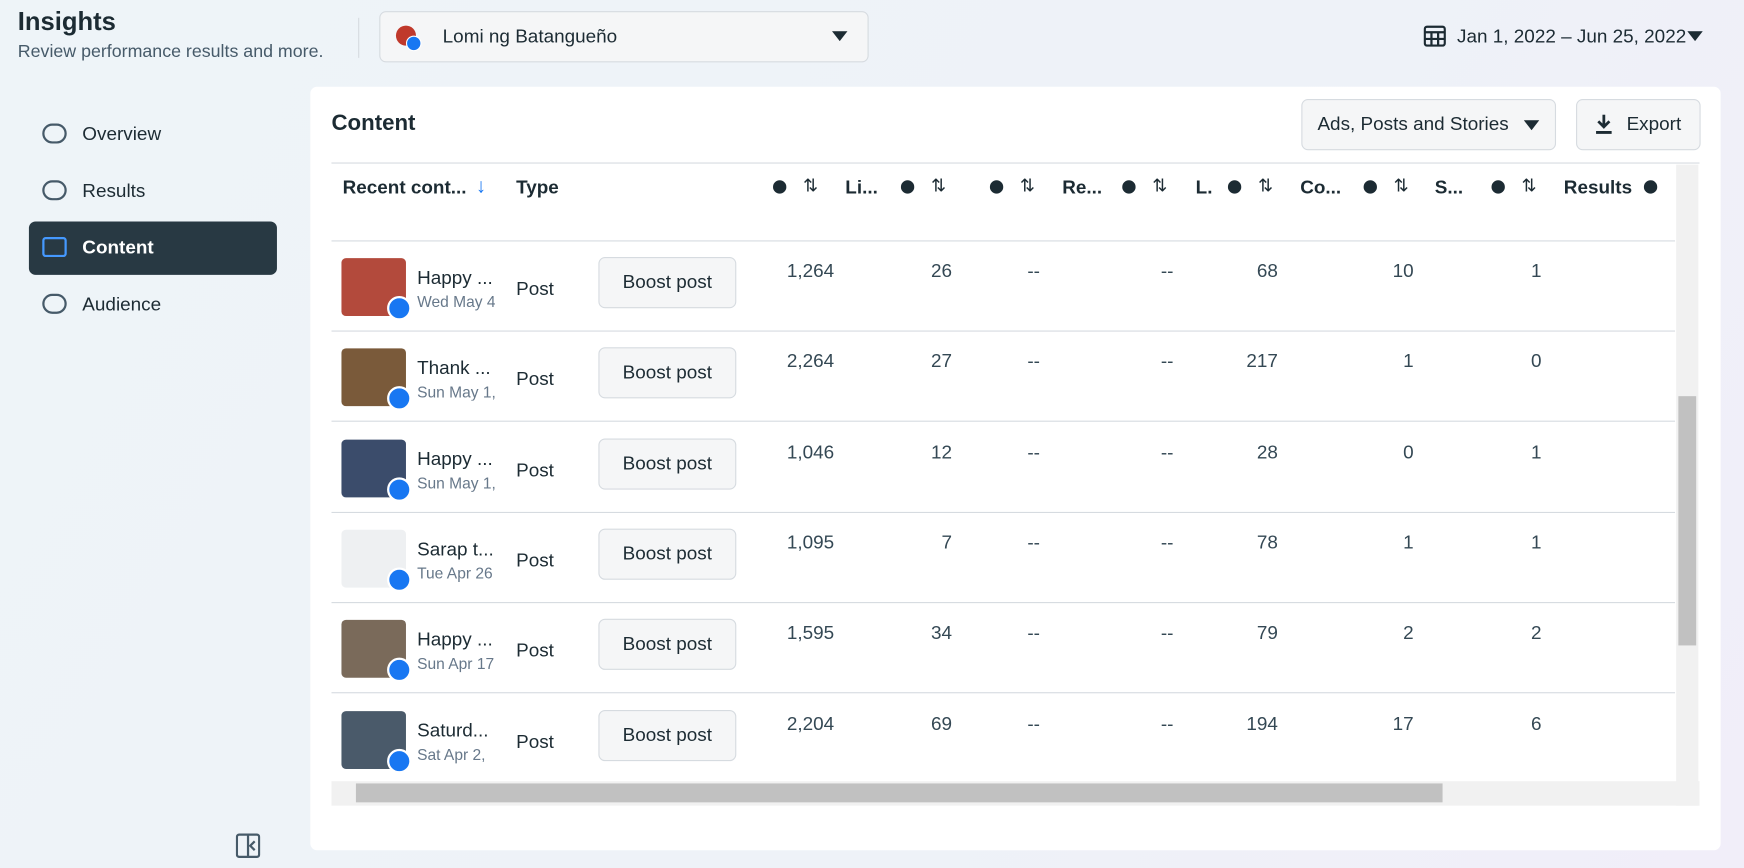 The width and height of the screenshot is (1744, 868). I want to click on page-name: Lomi ng Batangueño, so click(530, 36).